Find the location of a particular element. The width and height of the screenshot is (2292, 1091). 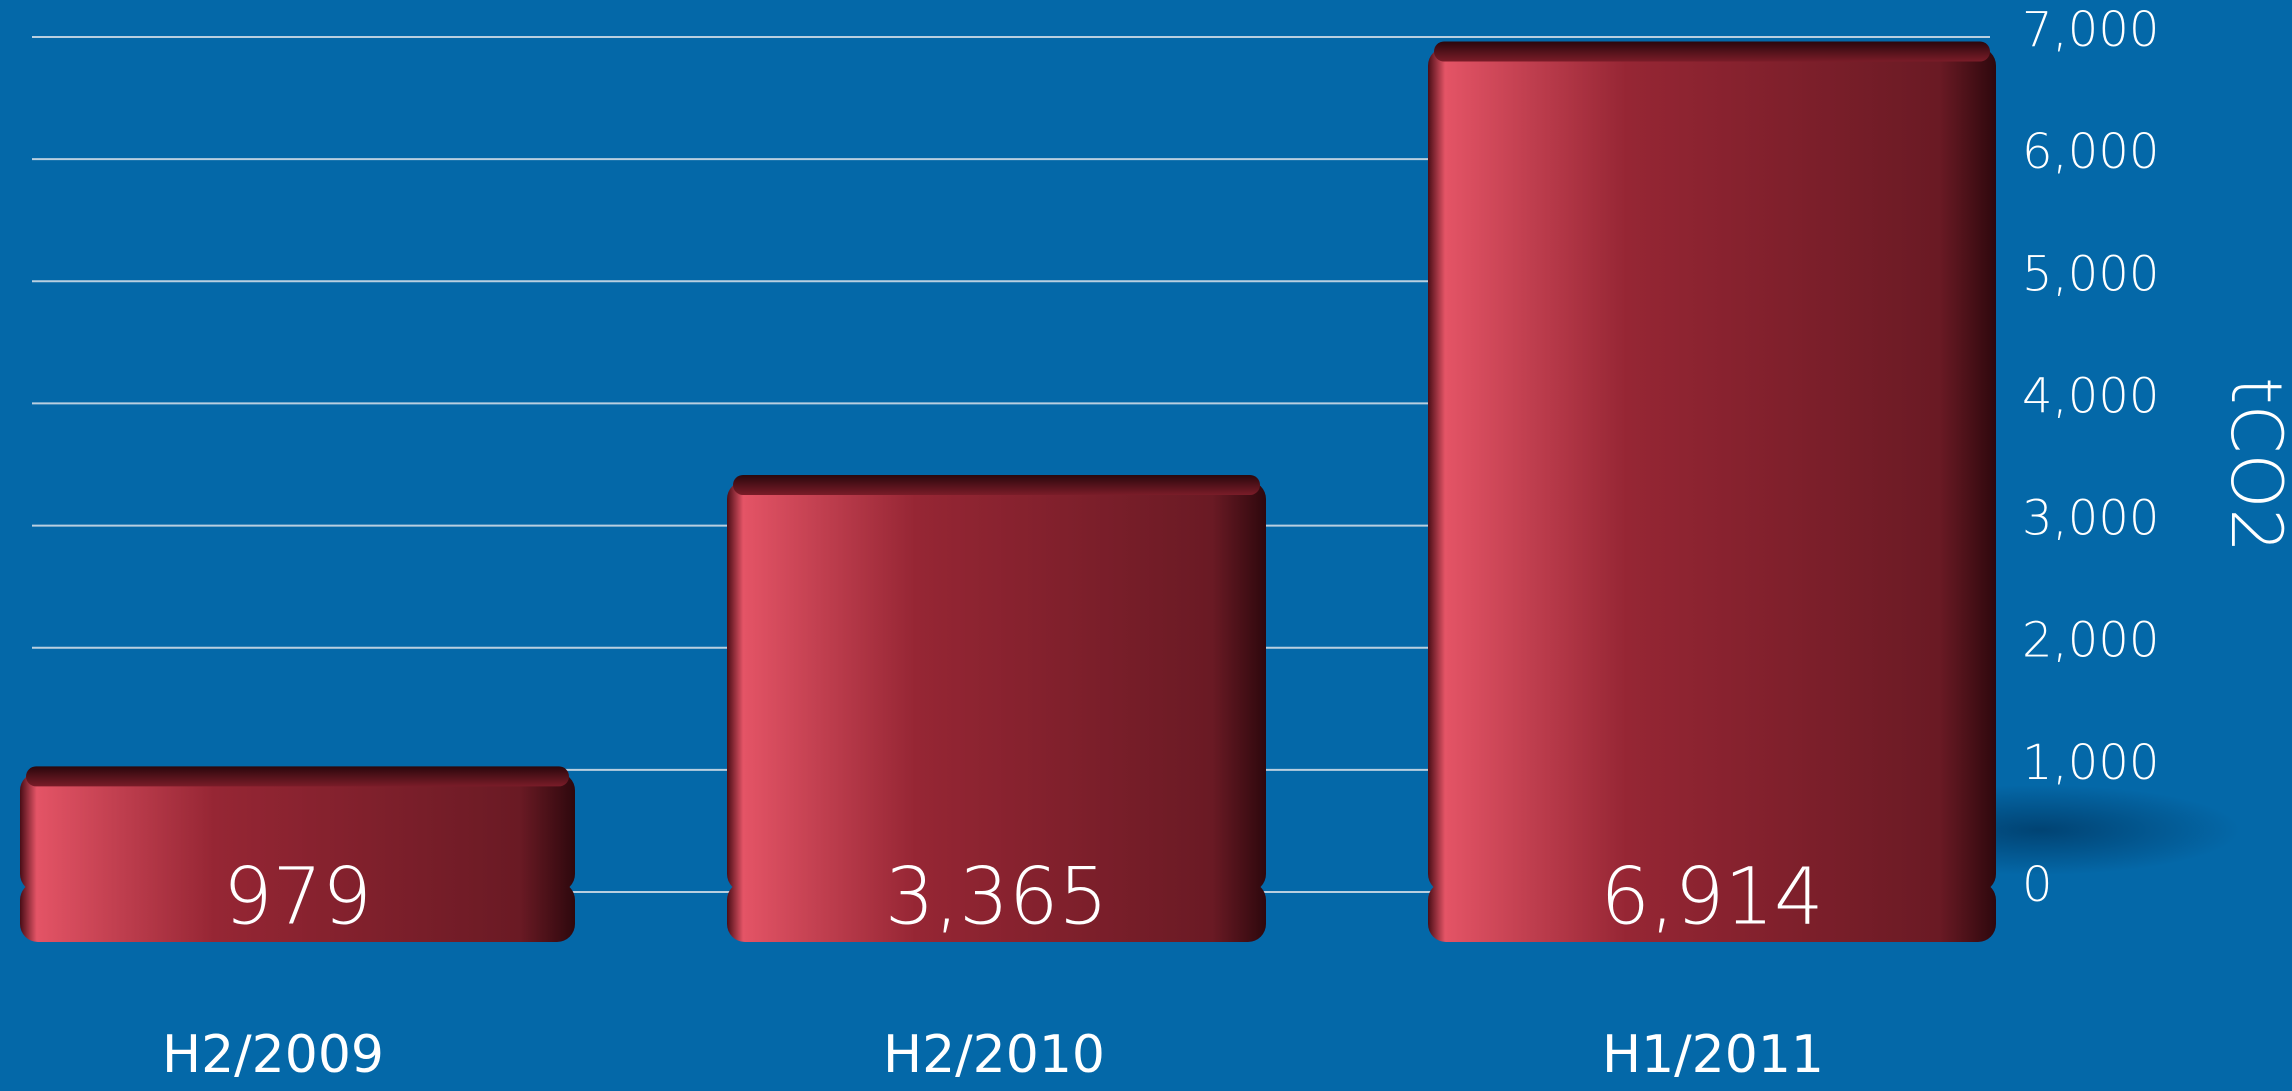

x-tick-label: H2/2009 is located at coordinates (273, 1055).